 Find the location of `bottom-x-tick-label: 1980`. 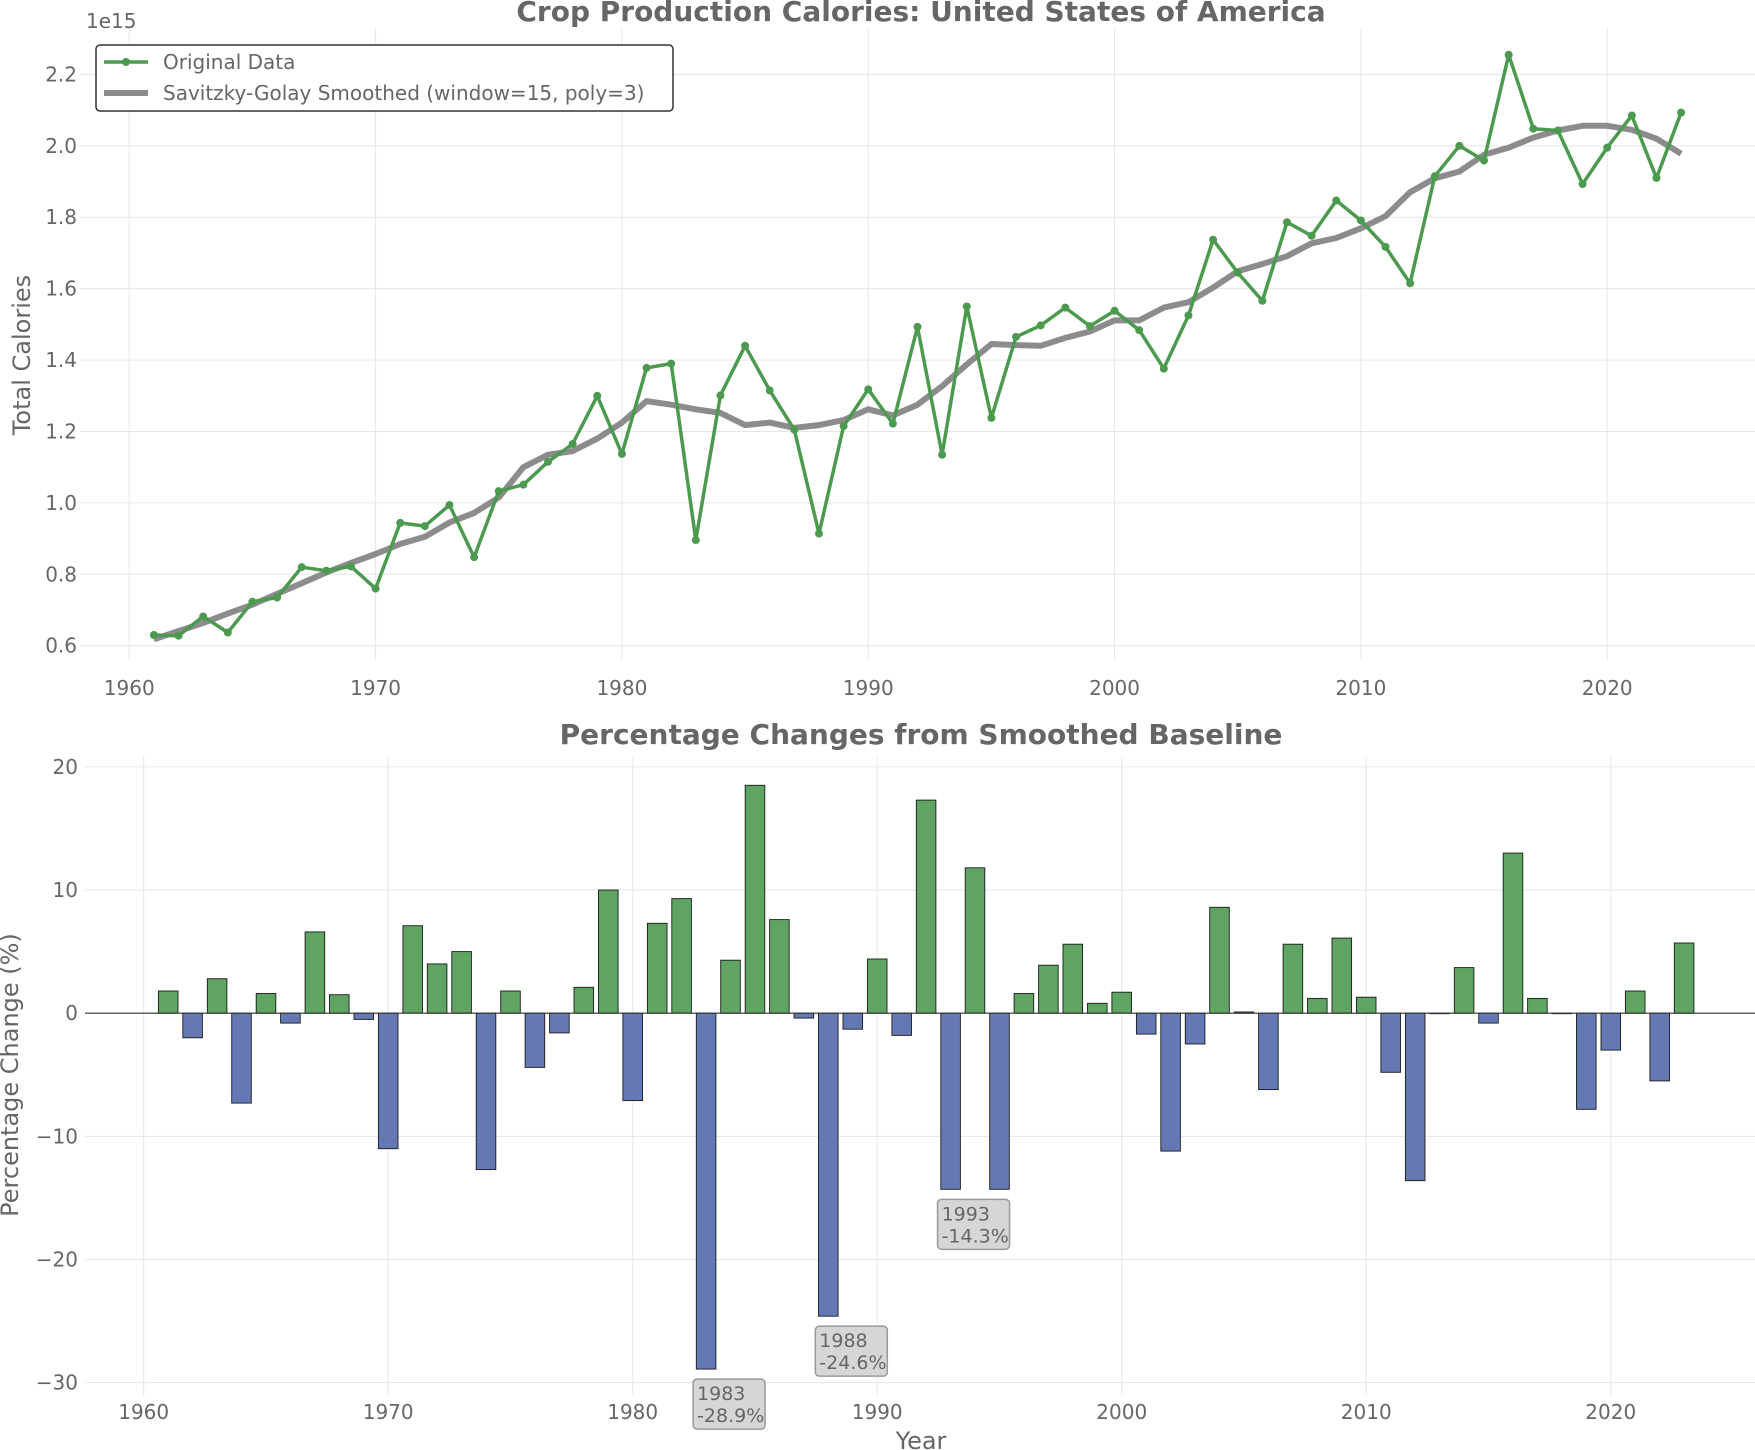

bottom-x-tick-label: 1980 is located at coordinates (632, 1412).